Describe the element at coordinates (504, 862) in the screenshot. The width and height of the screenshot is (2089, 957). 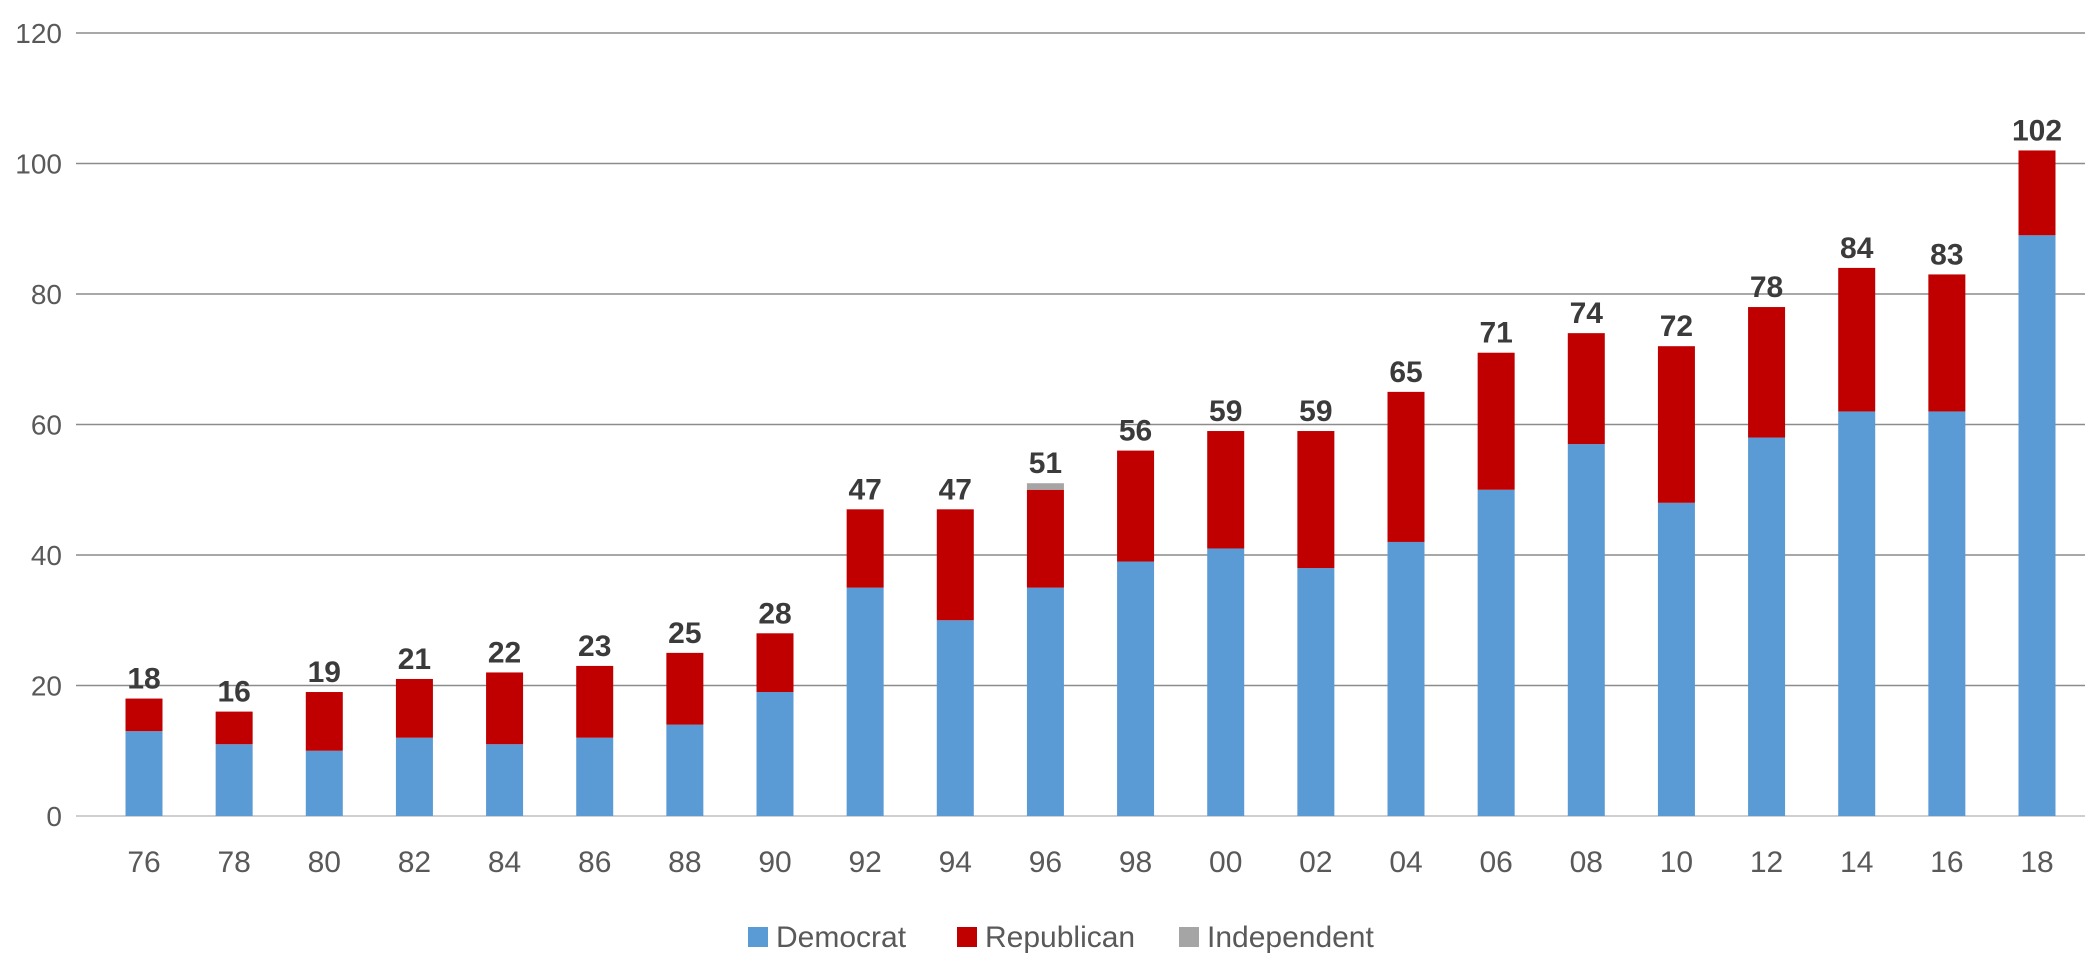
I see `x-tick-label: 84` at that location.